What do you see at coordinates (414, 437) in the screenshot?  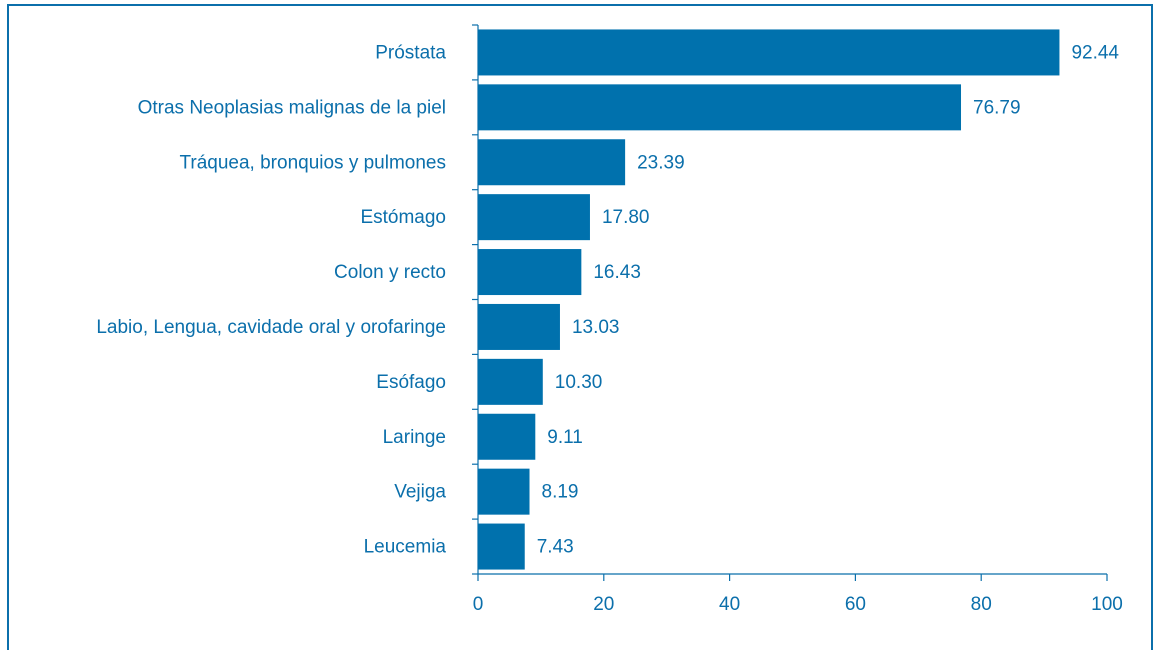 I see `y-tick-label: Laringe` at bounding box center [414, 437].